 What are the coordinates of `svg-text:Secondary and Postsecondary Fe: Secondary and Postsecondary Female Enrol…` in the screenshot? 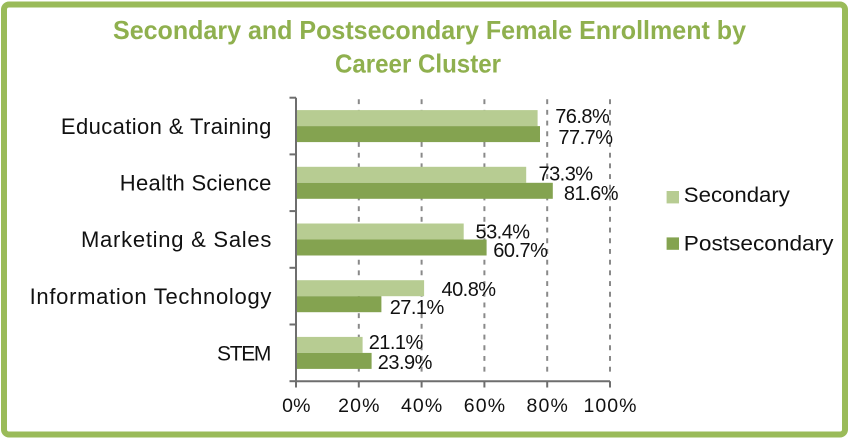 It's located at (430, 30).